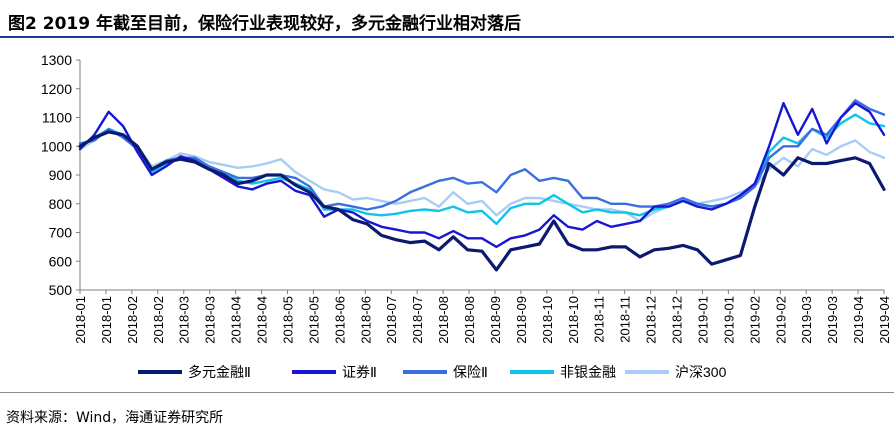 The image size is (894, 436). I want to click on y-tick-label: 1200, so click(56, 89).